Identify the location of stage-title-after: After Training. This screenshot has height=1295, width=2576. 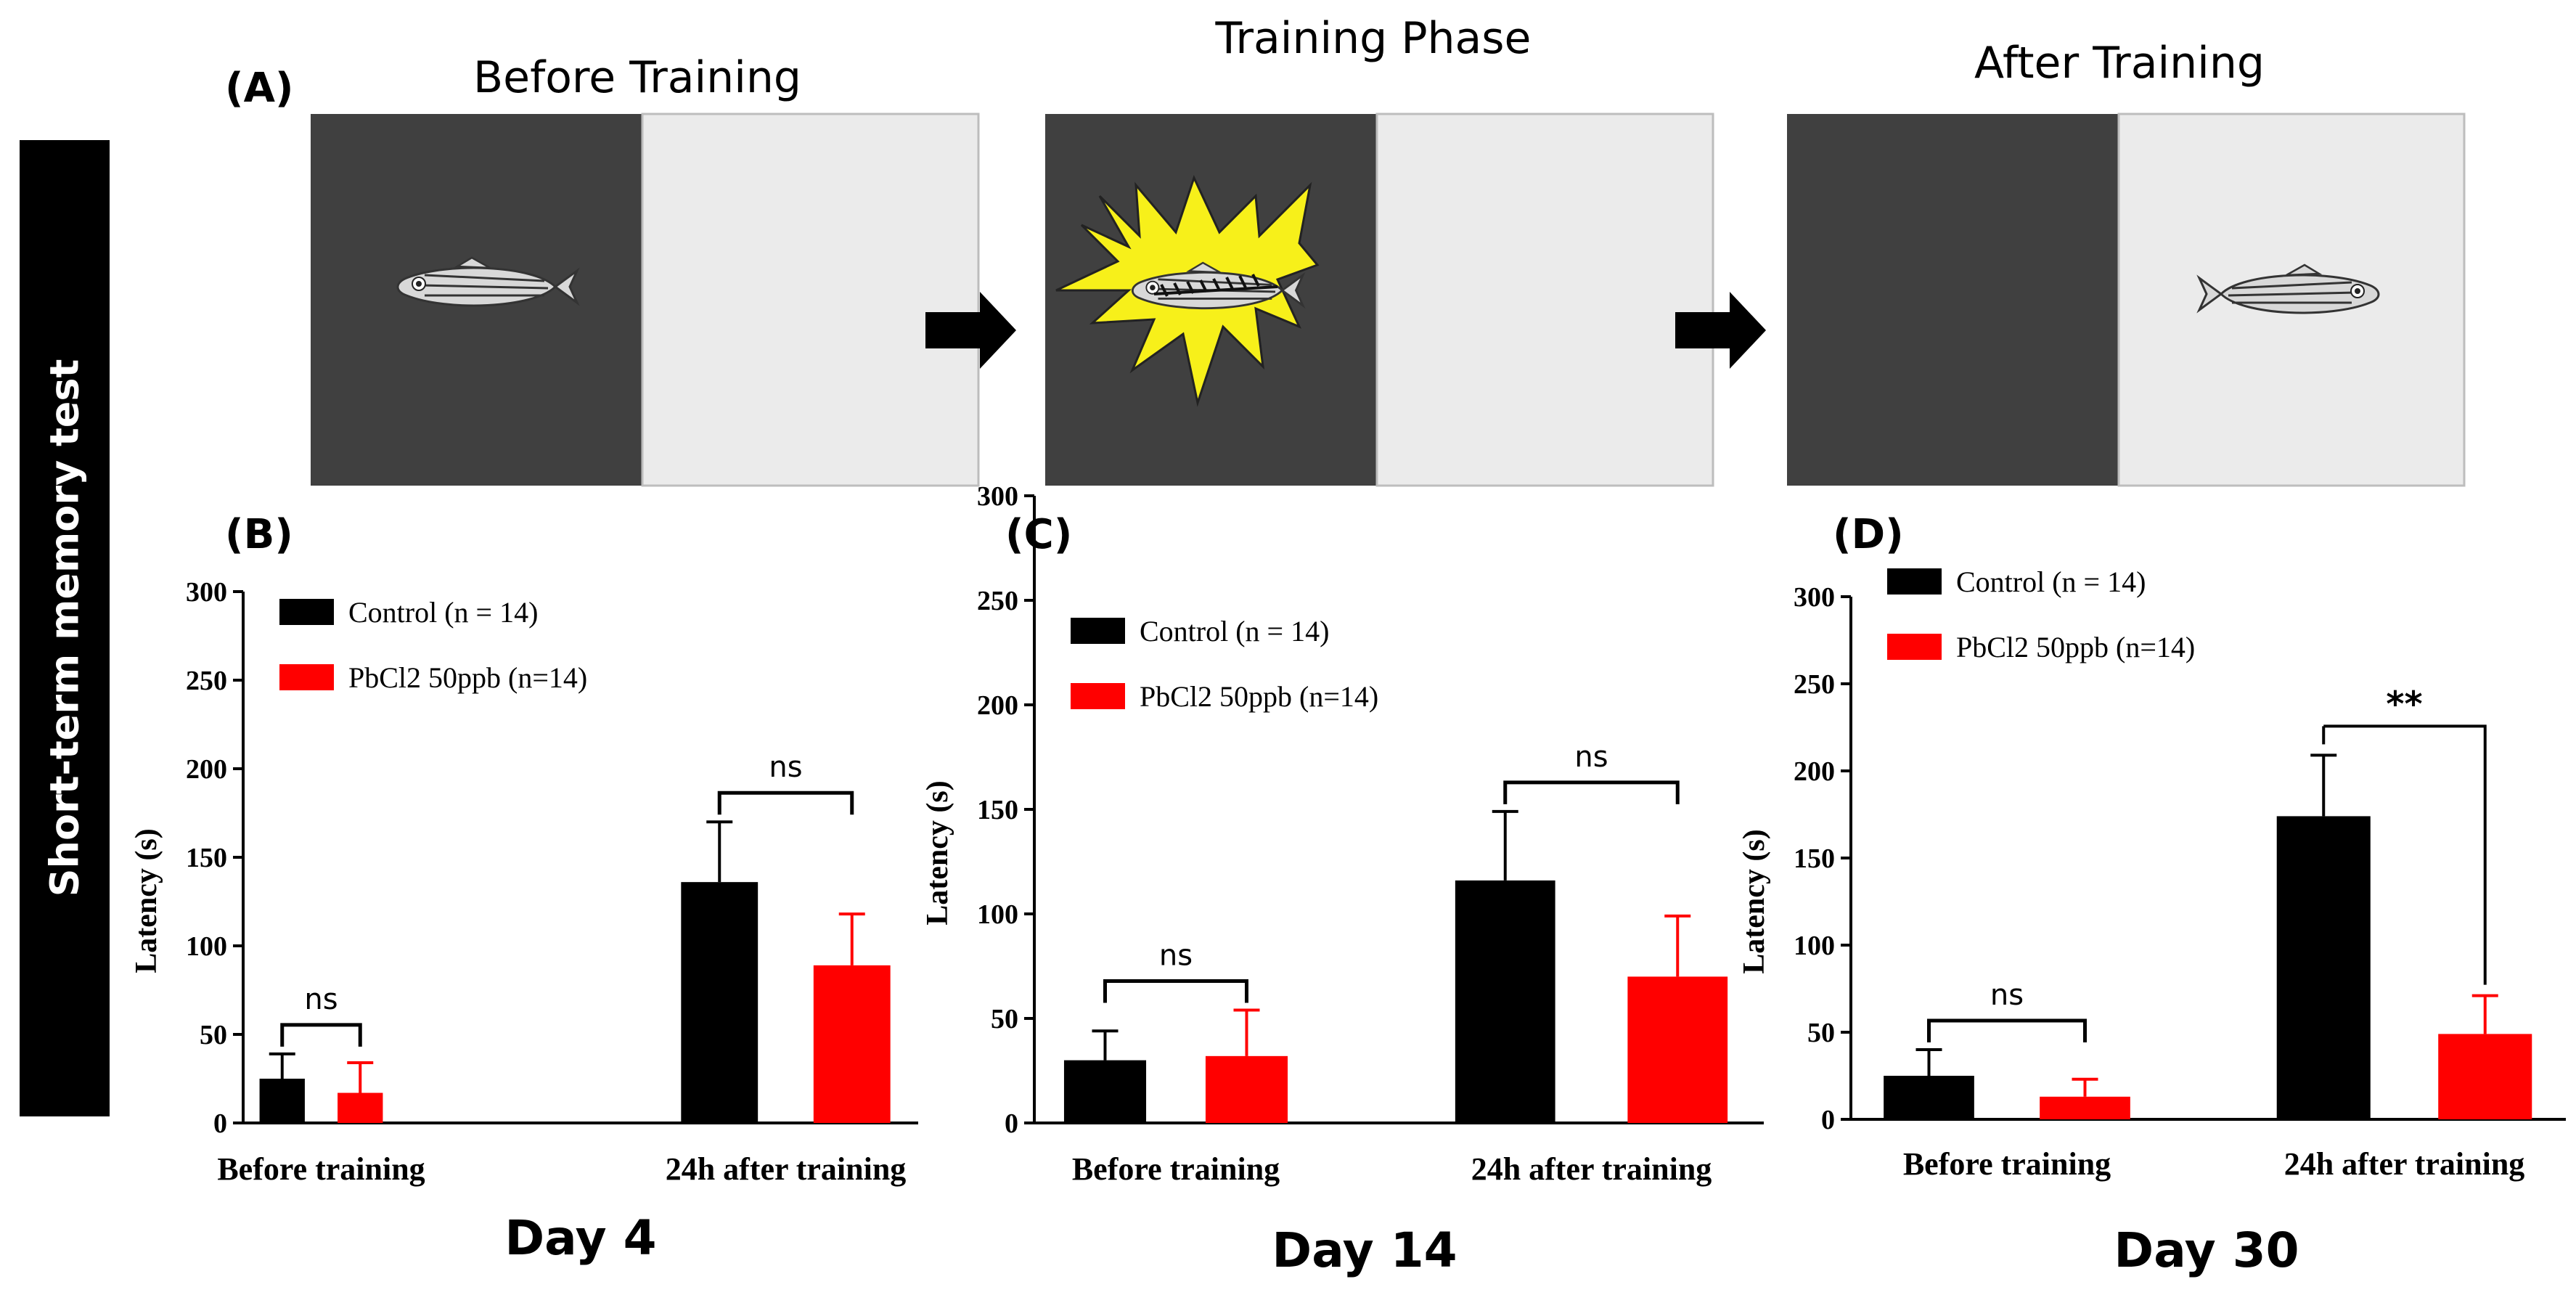
(2120, 63).